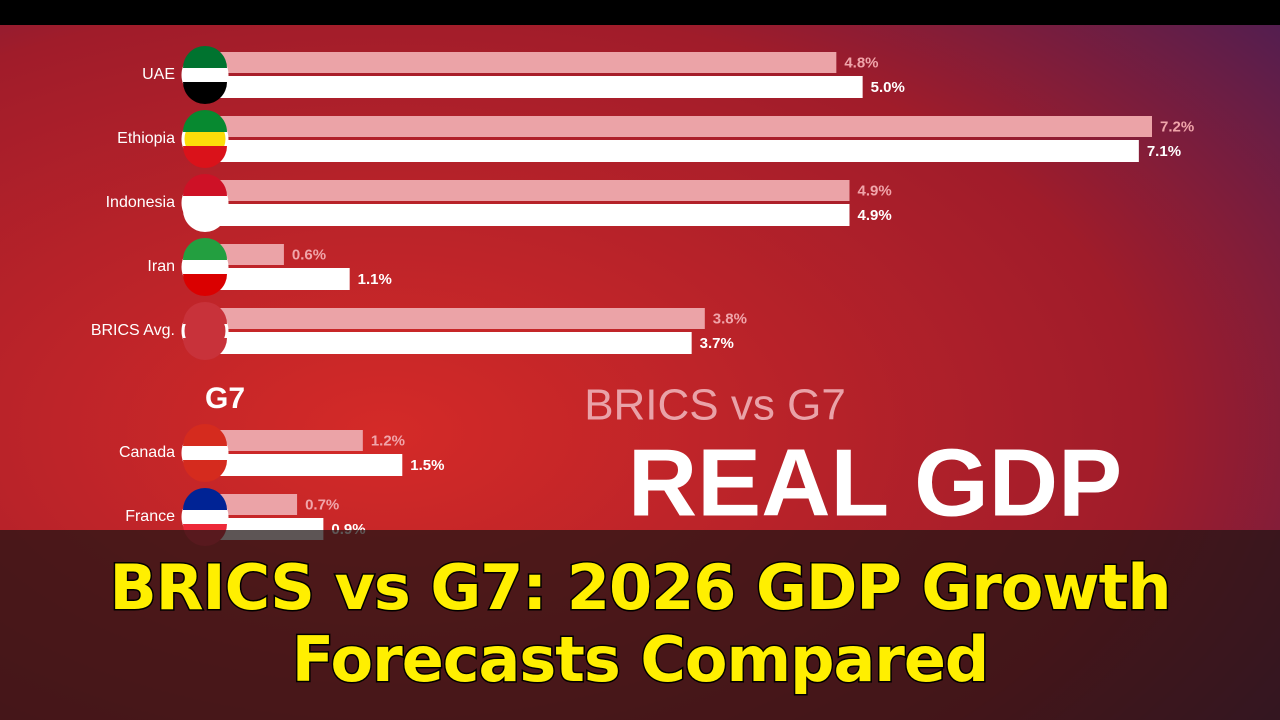 Image resolution: width=1280 pixels, height=720 pixels. Describe the element at coordinates (1177, 126) in the screenshot. I see `value-label: 7.2%` at that location.